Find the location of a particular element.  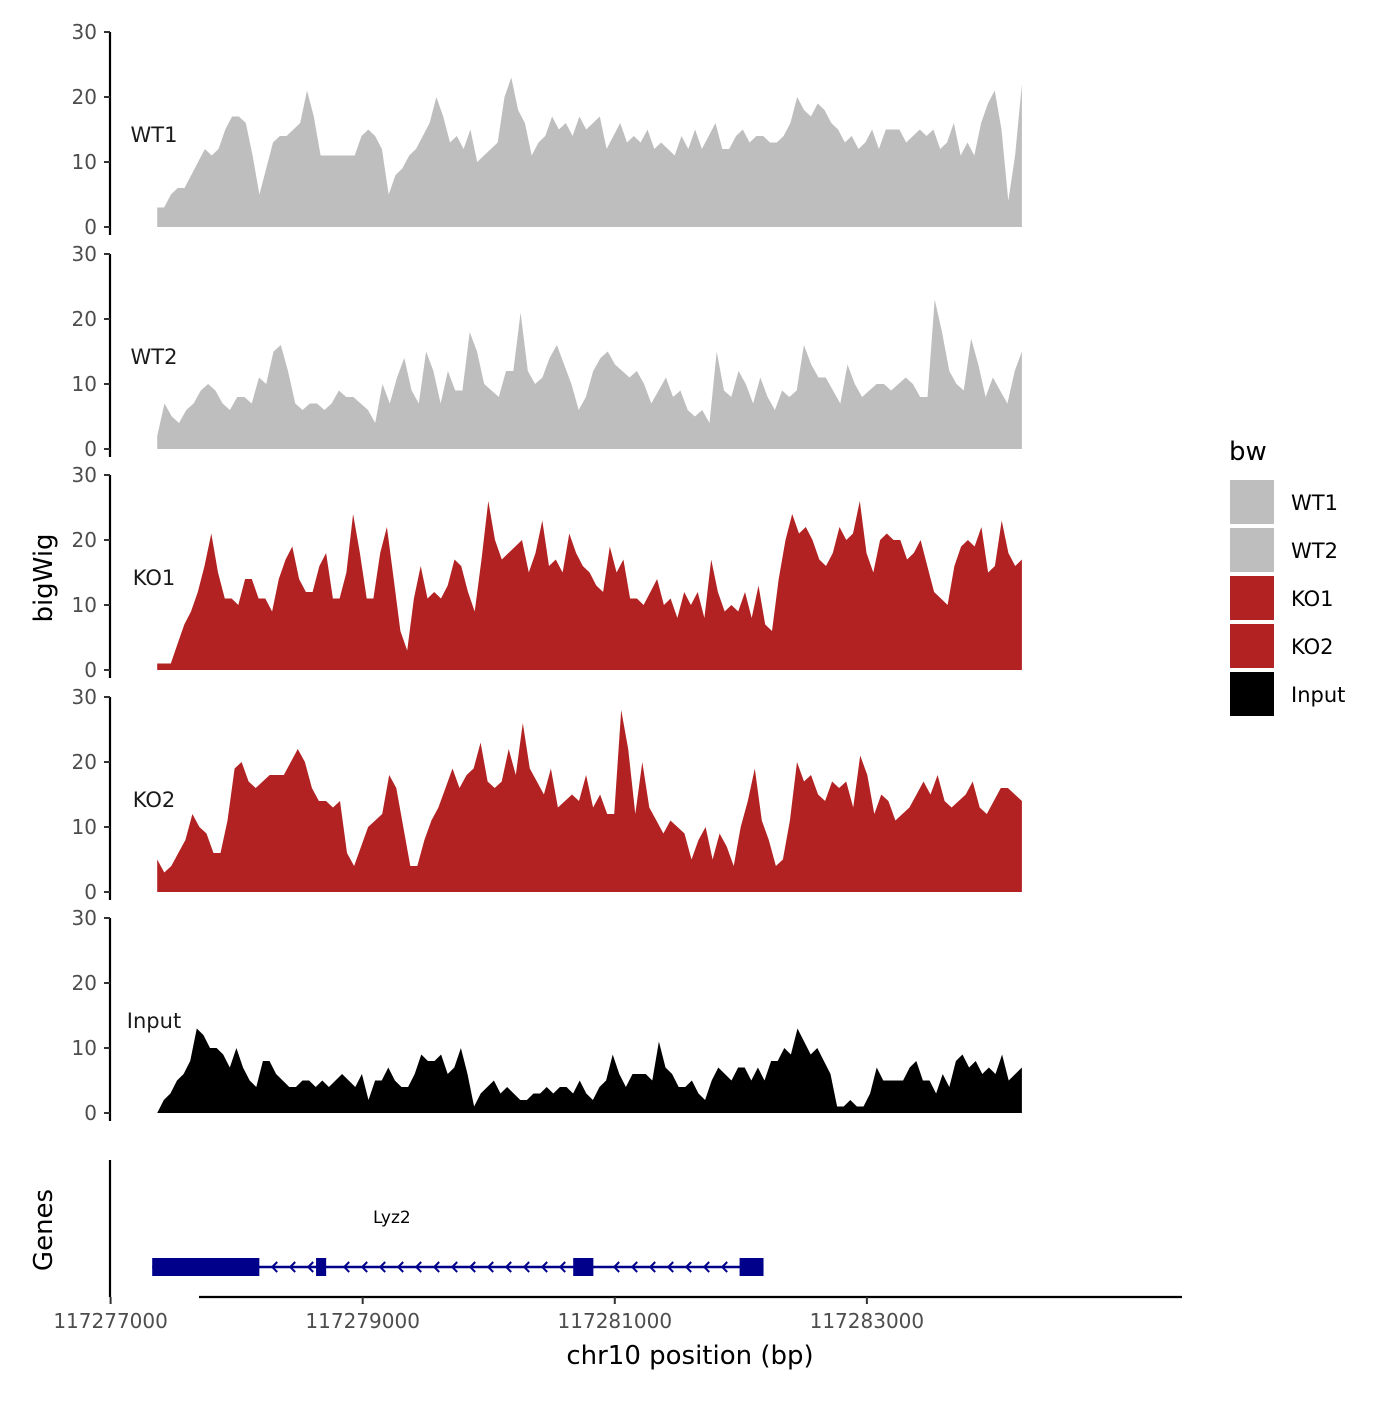

track-label: KO1 is located at coordinates (154, 578).